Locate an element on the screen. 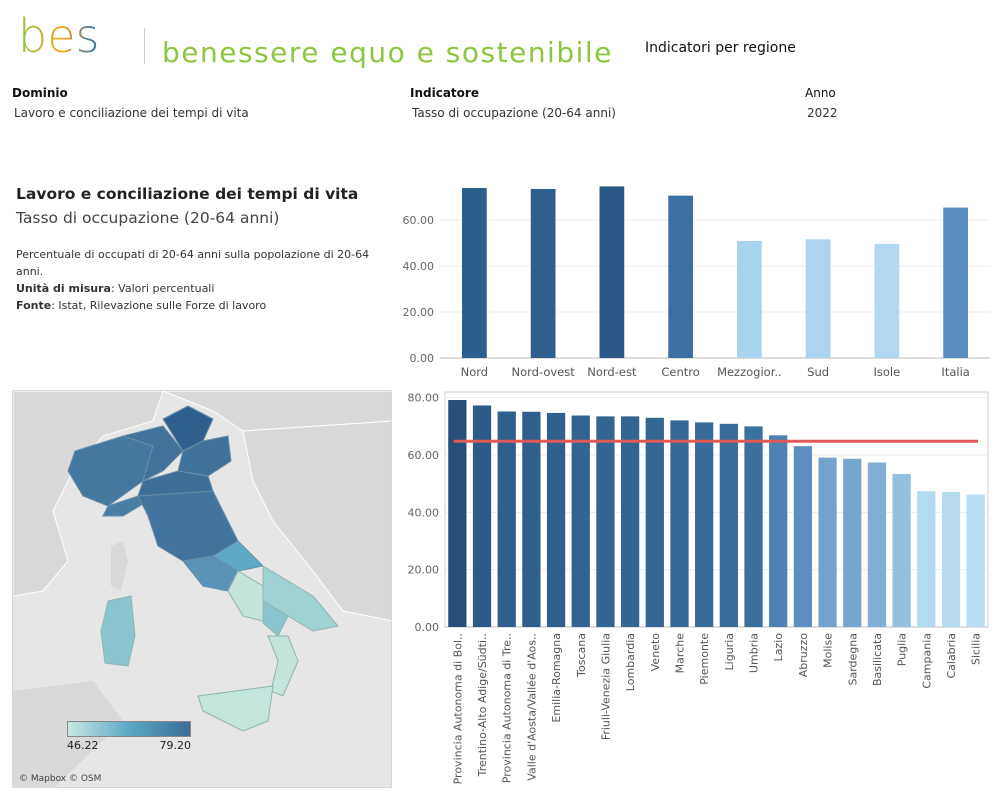 This screenshot has width=999, height=799. bar-toscana is located at coordinates (580, 521).